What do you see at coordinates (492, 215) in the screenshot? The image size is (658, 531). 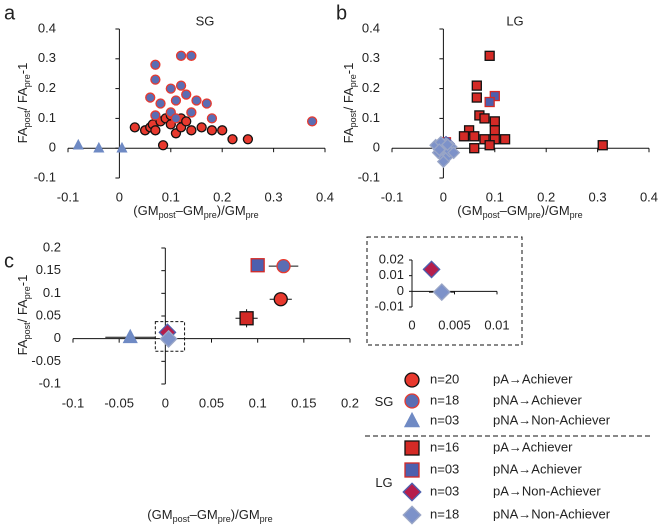 I see `subscript: post` at bounding box center [492, 215].